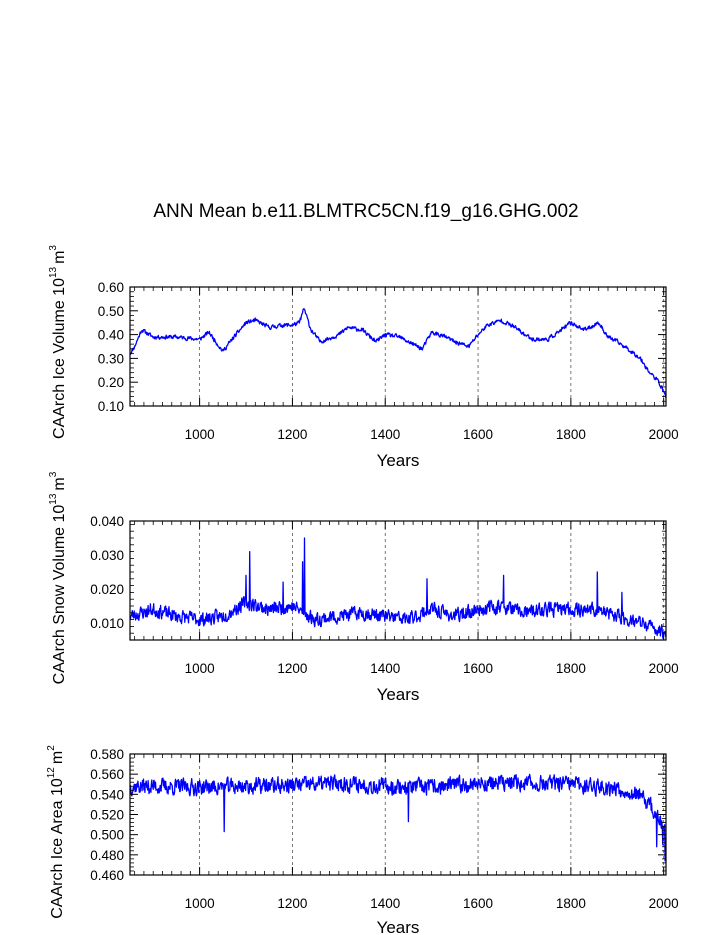 The image size is (723, 935). What do you see at coordinates (107, 623) in the screenshot?
I see `y-tick-label: 0.010` at bounding box center [107, 623].